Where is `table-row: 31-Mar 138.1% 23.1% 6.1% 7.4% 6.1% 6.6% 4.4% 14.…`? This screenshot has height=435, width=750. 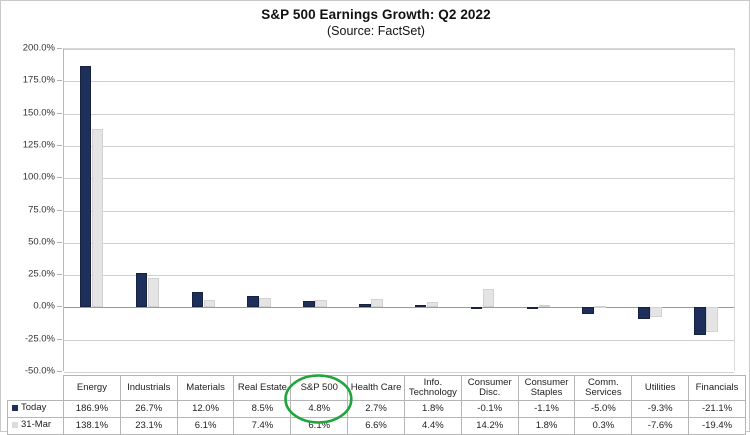 table-row: 31-Mar 138.1% 23.1% 6.1% 7.4% 6.1% 6.6% 4.4% 14.… is located at coordinates (376, 426).